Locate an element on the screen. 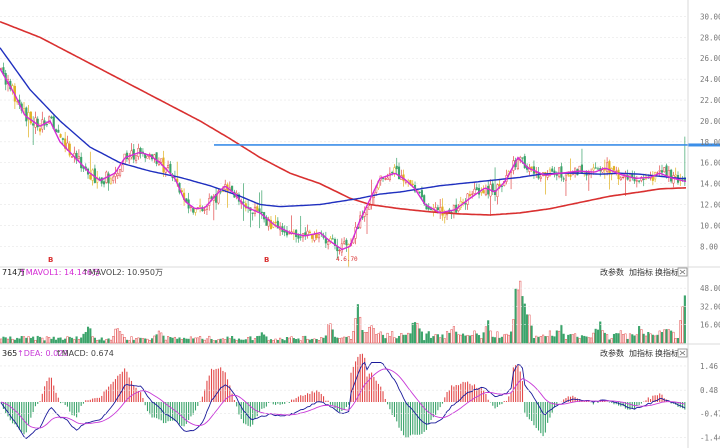 The image size is (720, 448). vol-close-icon is located at coordinates (682, 272).